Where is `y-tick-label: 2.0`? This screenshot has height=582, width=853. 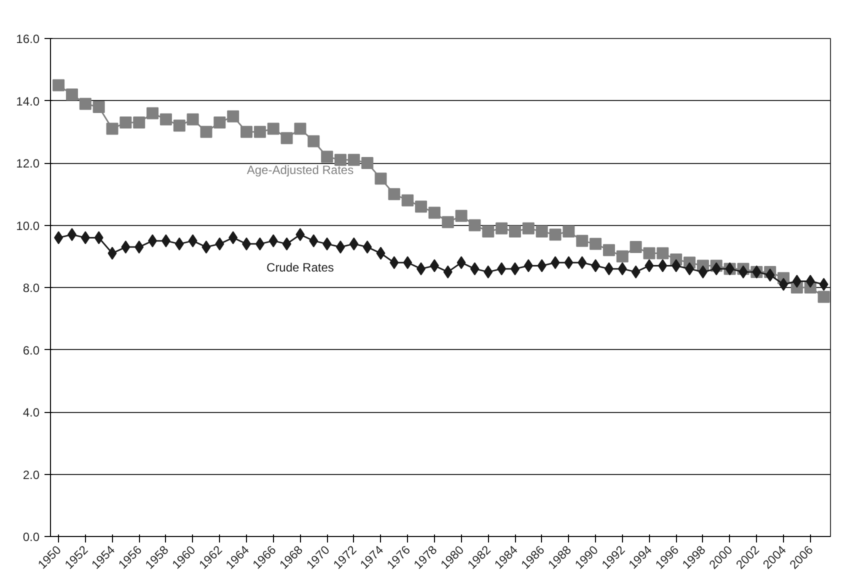 y-tick-label: 2.0 is located at coordinates (31, 475).